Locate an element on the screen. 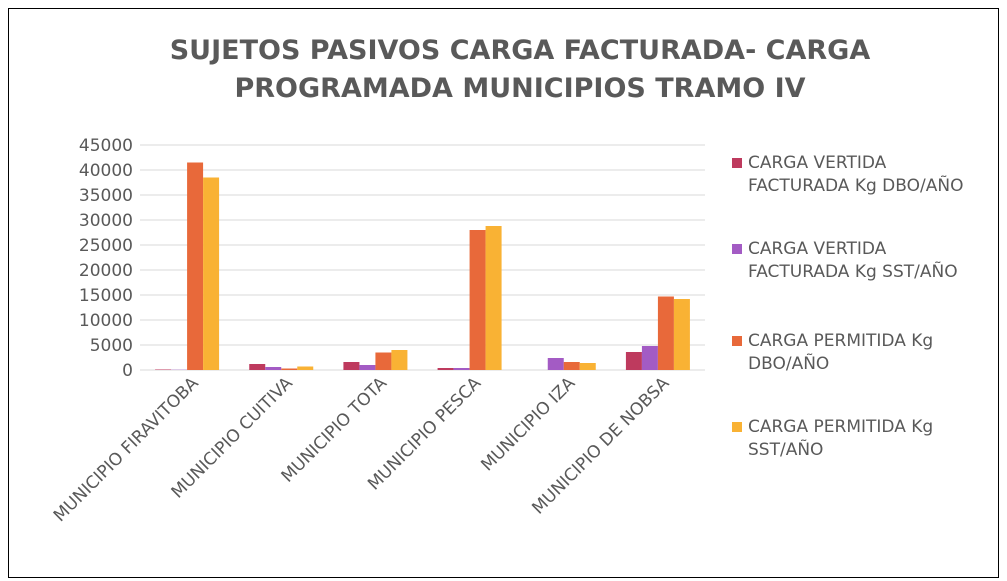 The image size is (1007, 581). legend-label: CARGA PERMITIDA Kg SST/AÑO is located at coordinates (841, 438).